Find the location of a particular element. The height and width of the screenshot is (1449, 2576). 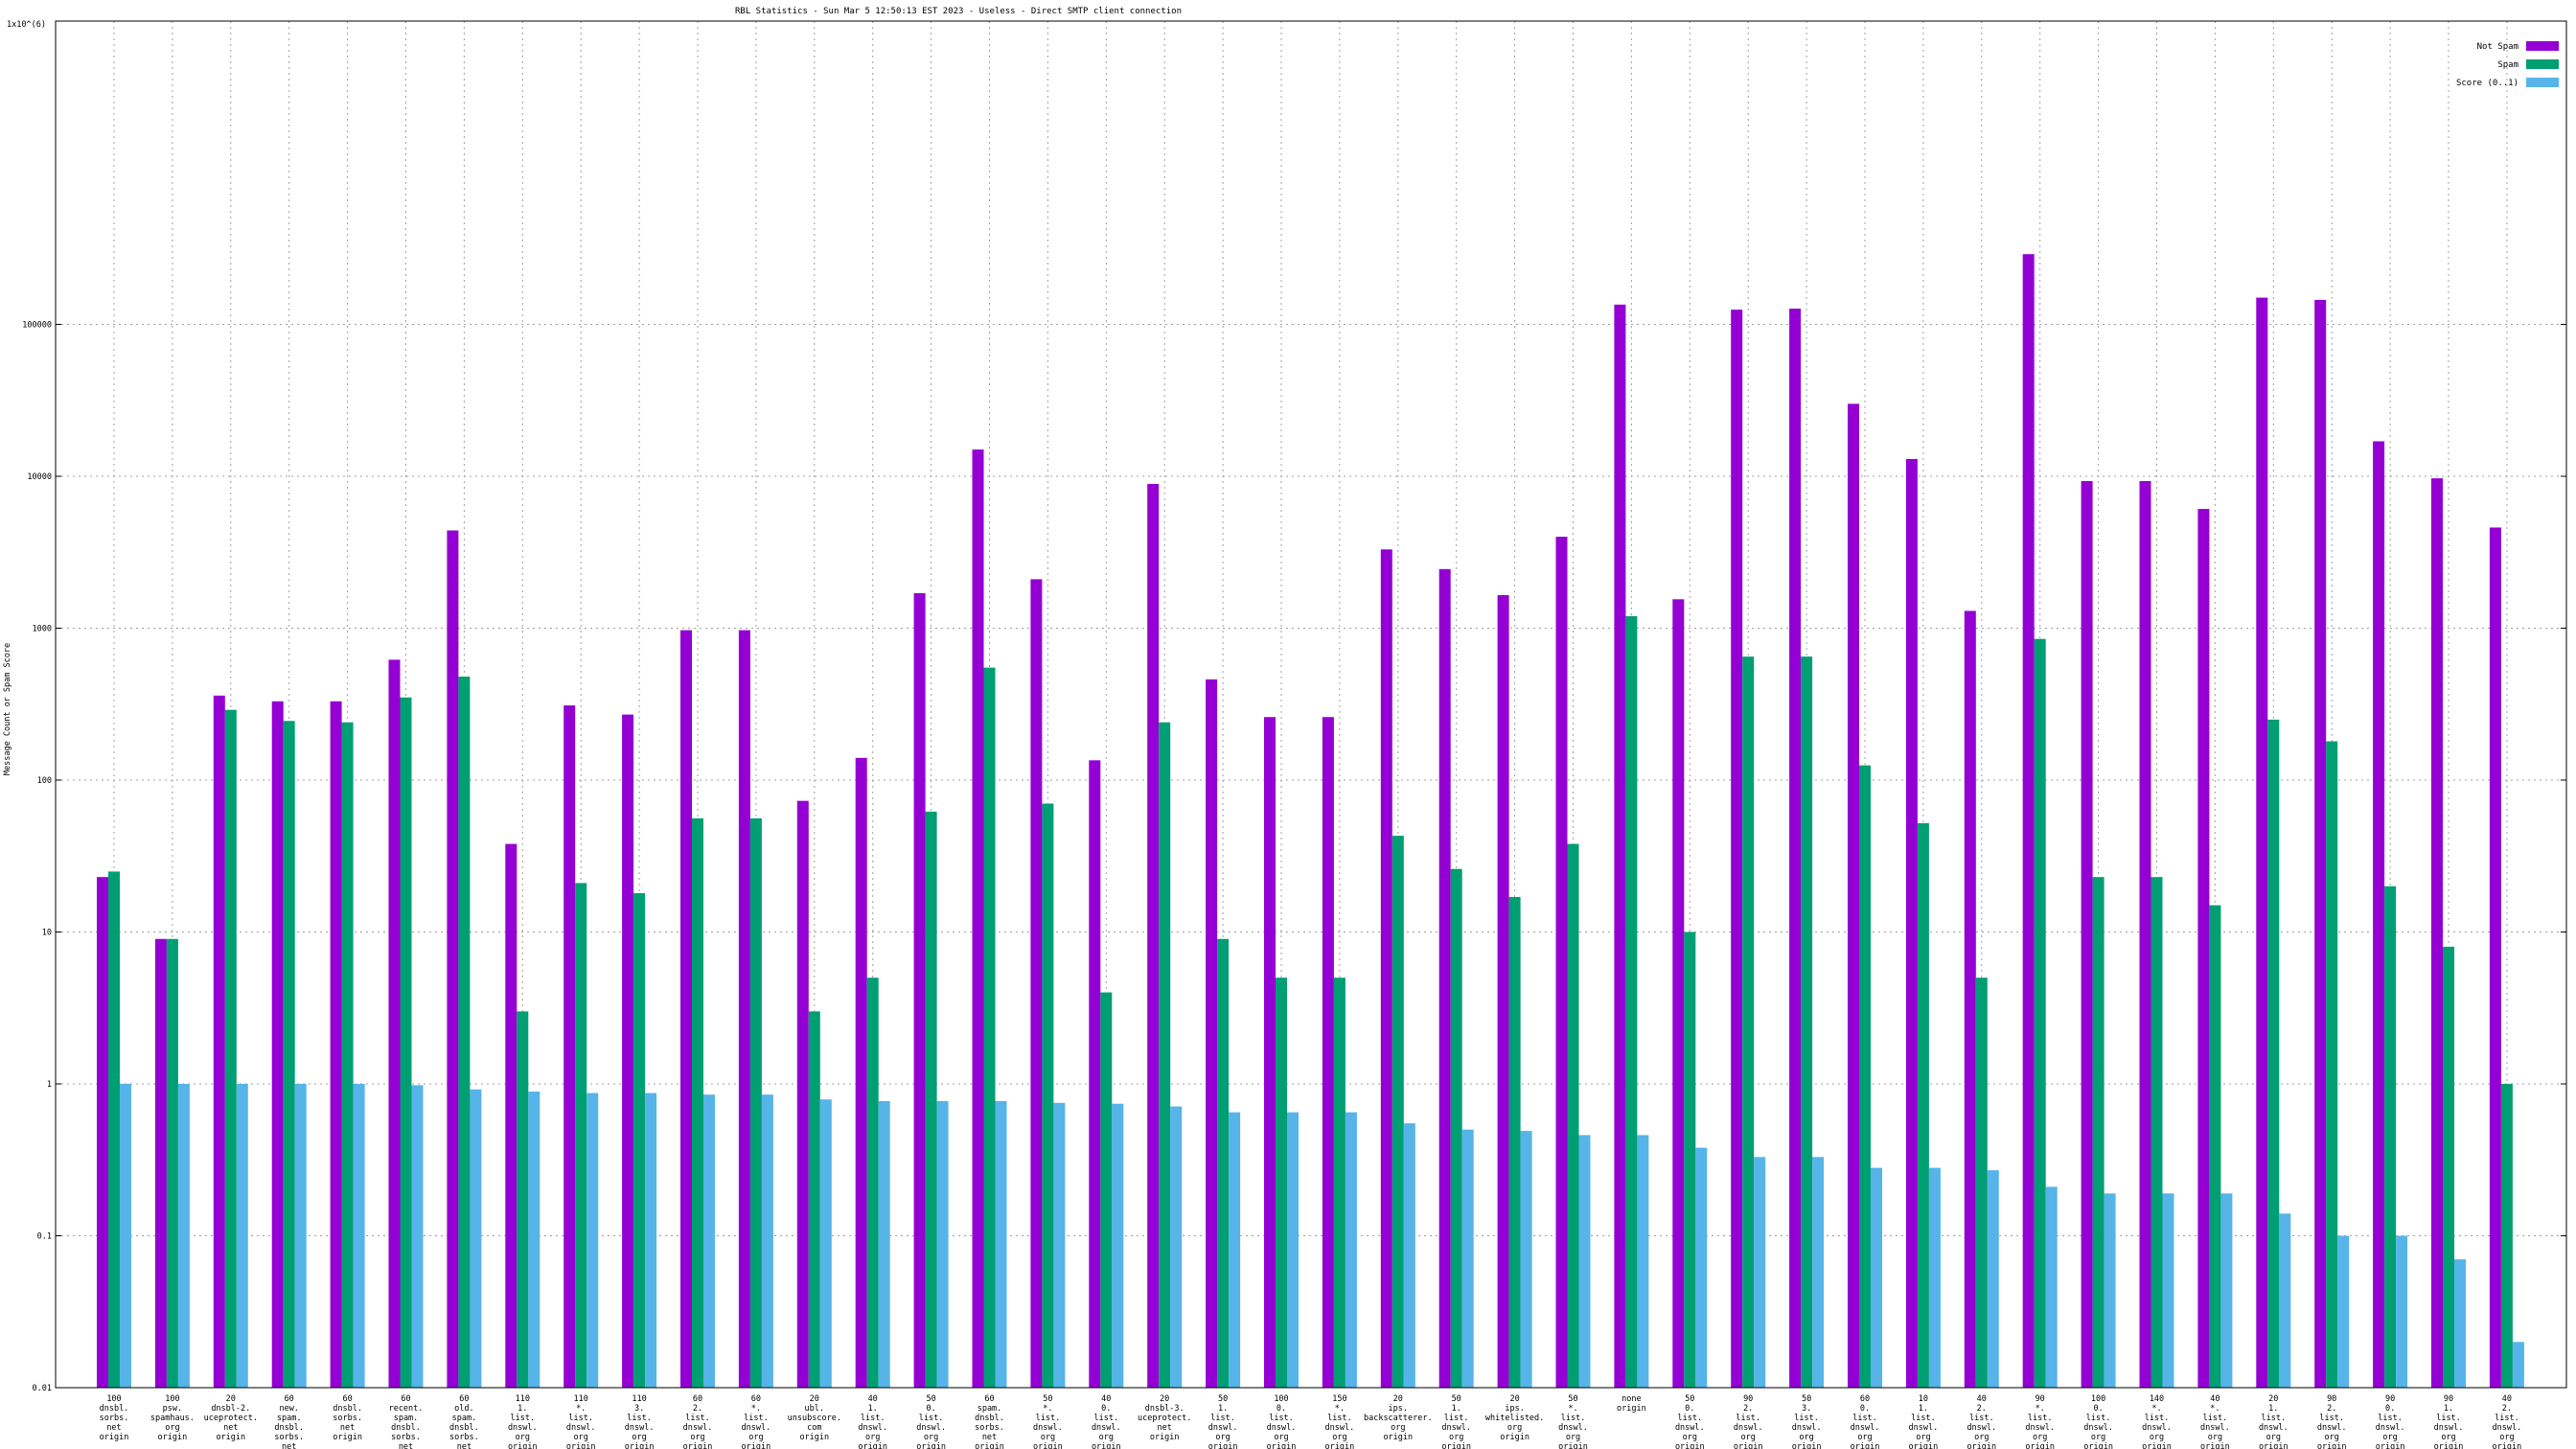

x-tick-label: 20 ips. whitelisted. org origin is located at coordinates (1514, 1418).